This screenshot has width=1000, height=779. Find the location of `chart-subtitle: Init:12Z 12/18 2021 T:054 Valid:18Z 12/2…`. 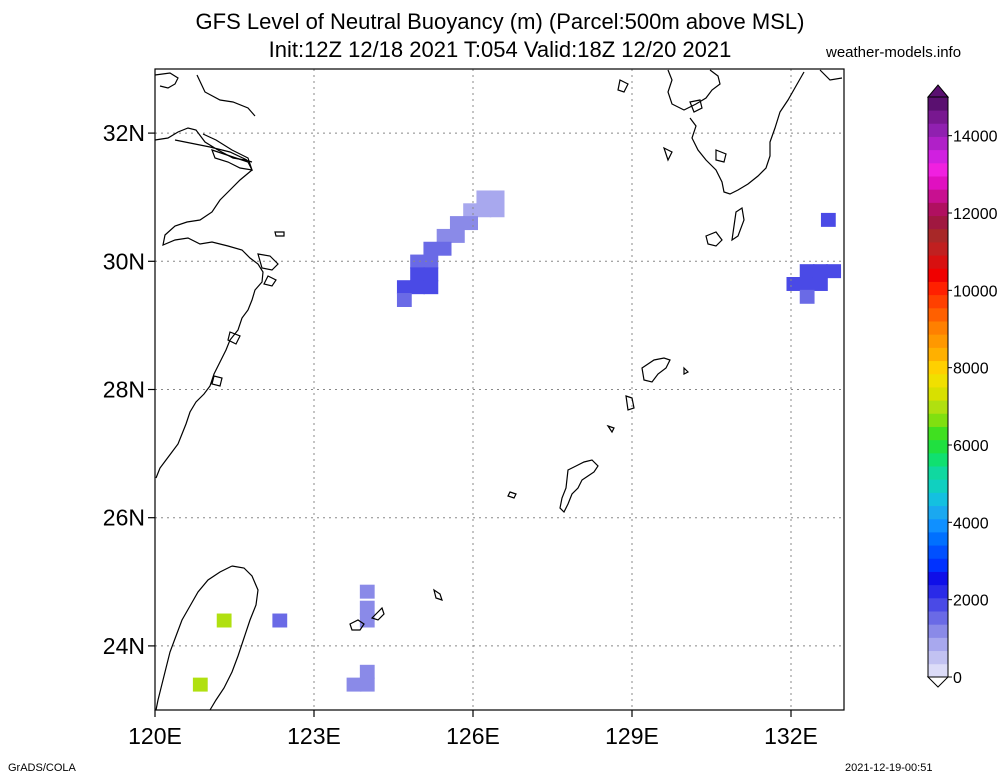

chart-subtitle: Init:12Z 12/18 2021 T:054 Valid:18Z 12/2… is located at coordinates (500, 49).